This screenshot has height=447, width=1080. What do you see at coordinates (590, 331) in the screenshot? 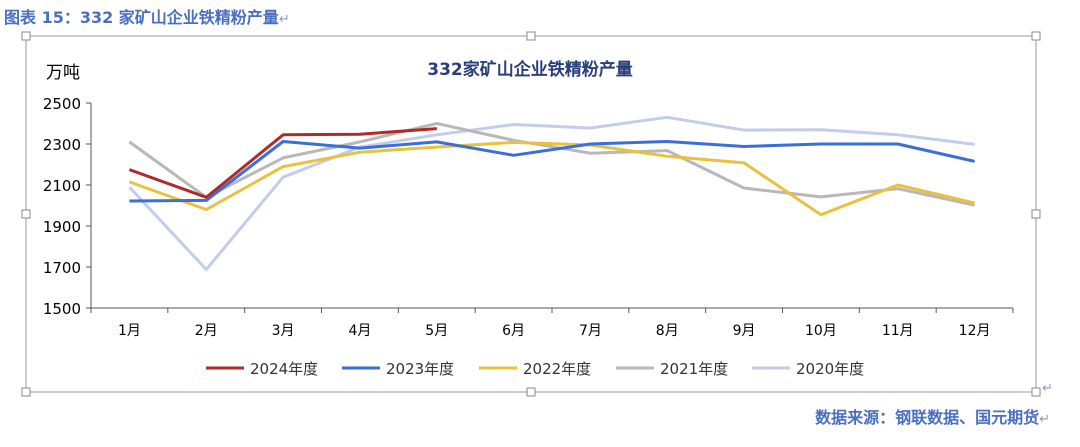
I see `x-tick-label: 7月` at bounding box center [590, 331].